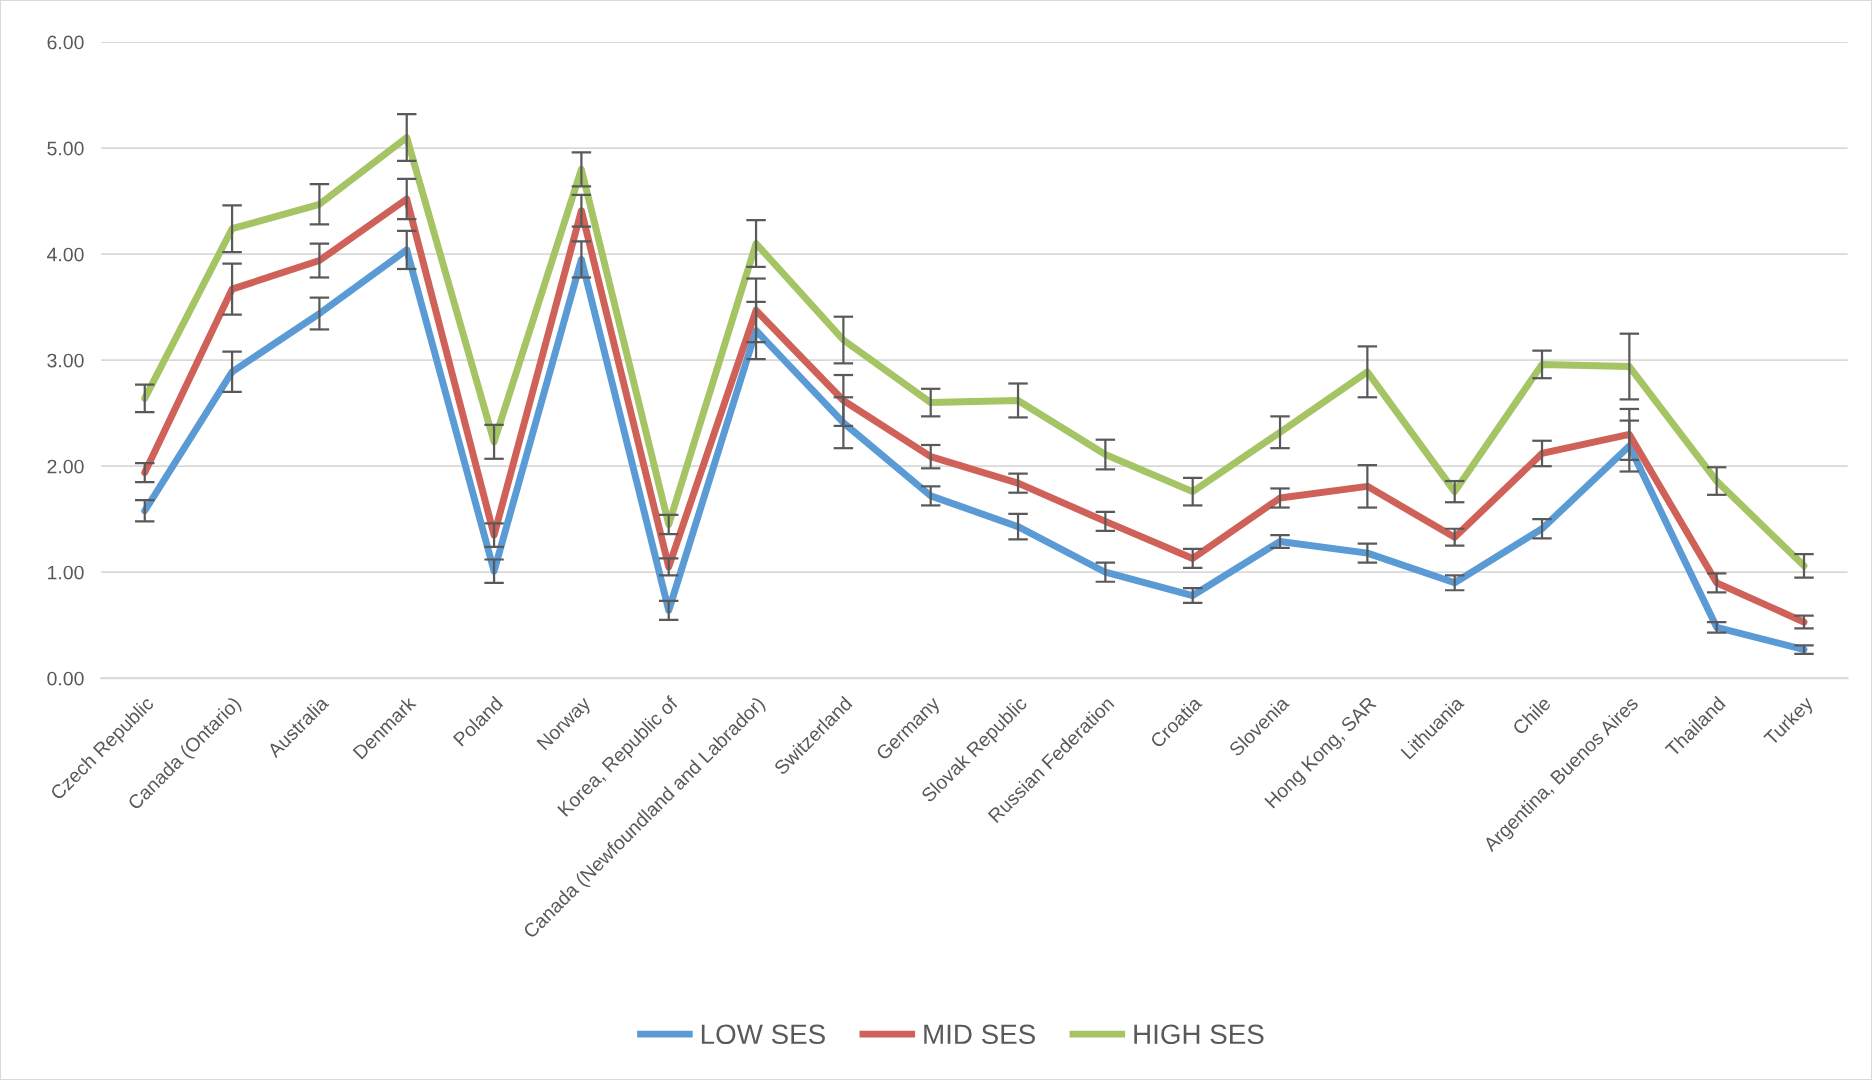 This screenshot has height=1080, width=1872. What do you see at coordinates (65, 254) in the screenshot?
I see `y-tick-label: 4.00` at bounding box center [65, 254].